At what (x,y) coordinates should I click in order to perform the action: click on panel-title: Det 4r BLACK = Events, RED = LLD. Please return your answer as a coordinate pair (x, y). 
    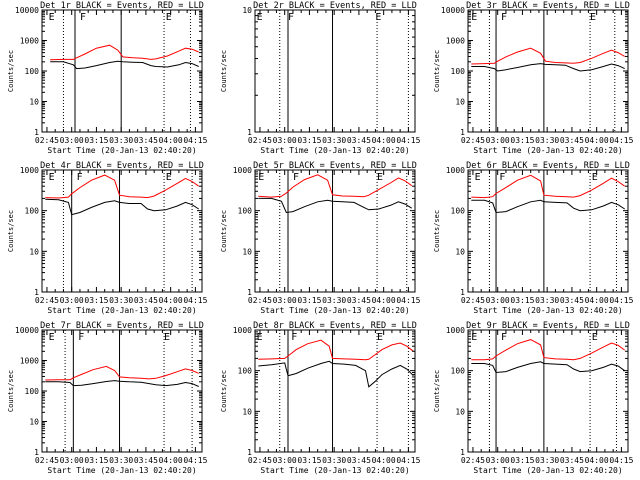
    Looking at the image, I should click on (122, 166).